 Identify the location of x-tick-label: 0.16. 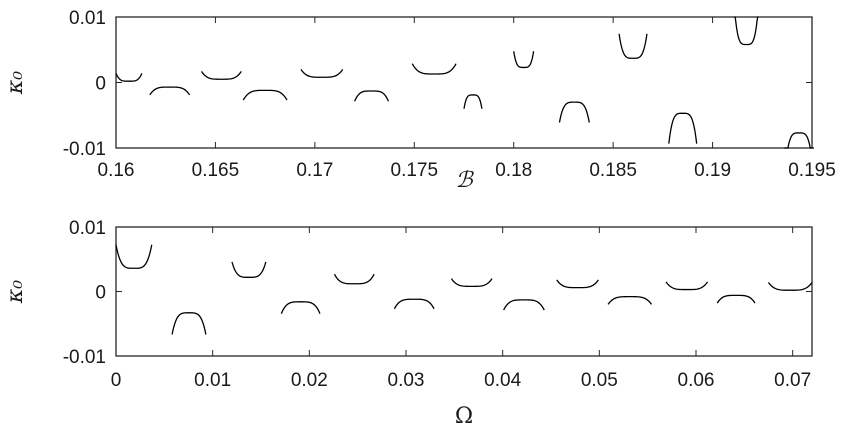
(116, 170).